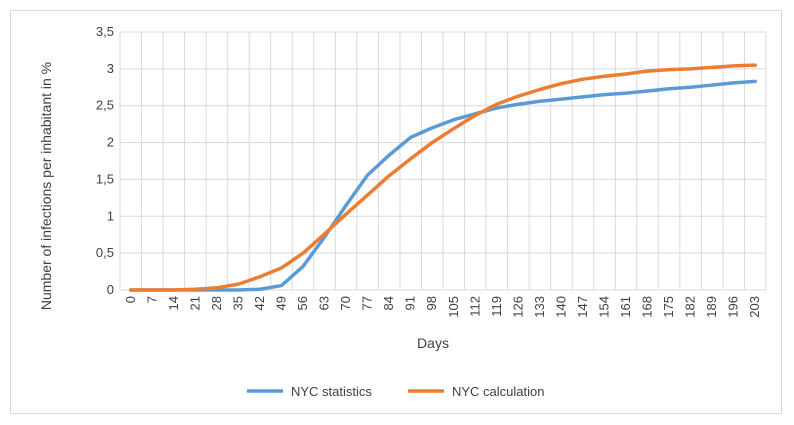  I want to click on x-tick-label: 105, so click(453, 307).